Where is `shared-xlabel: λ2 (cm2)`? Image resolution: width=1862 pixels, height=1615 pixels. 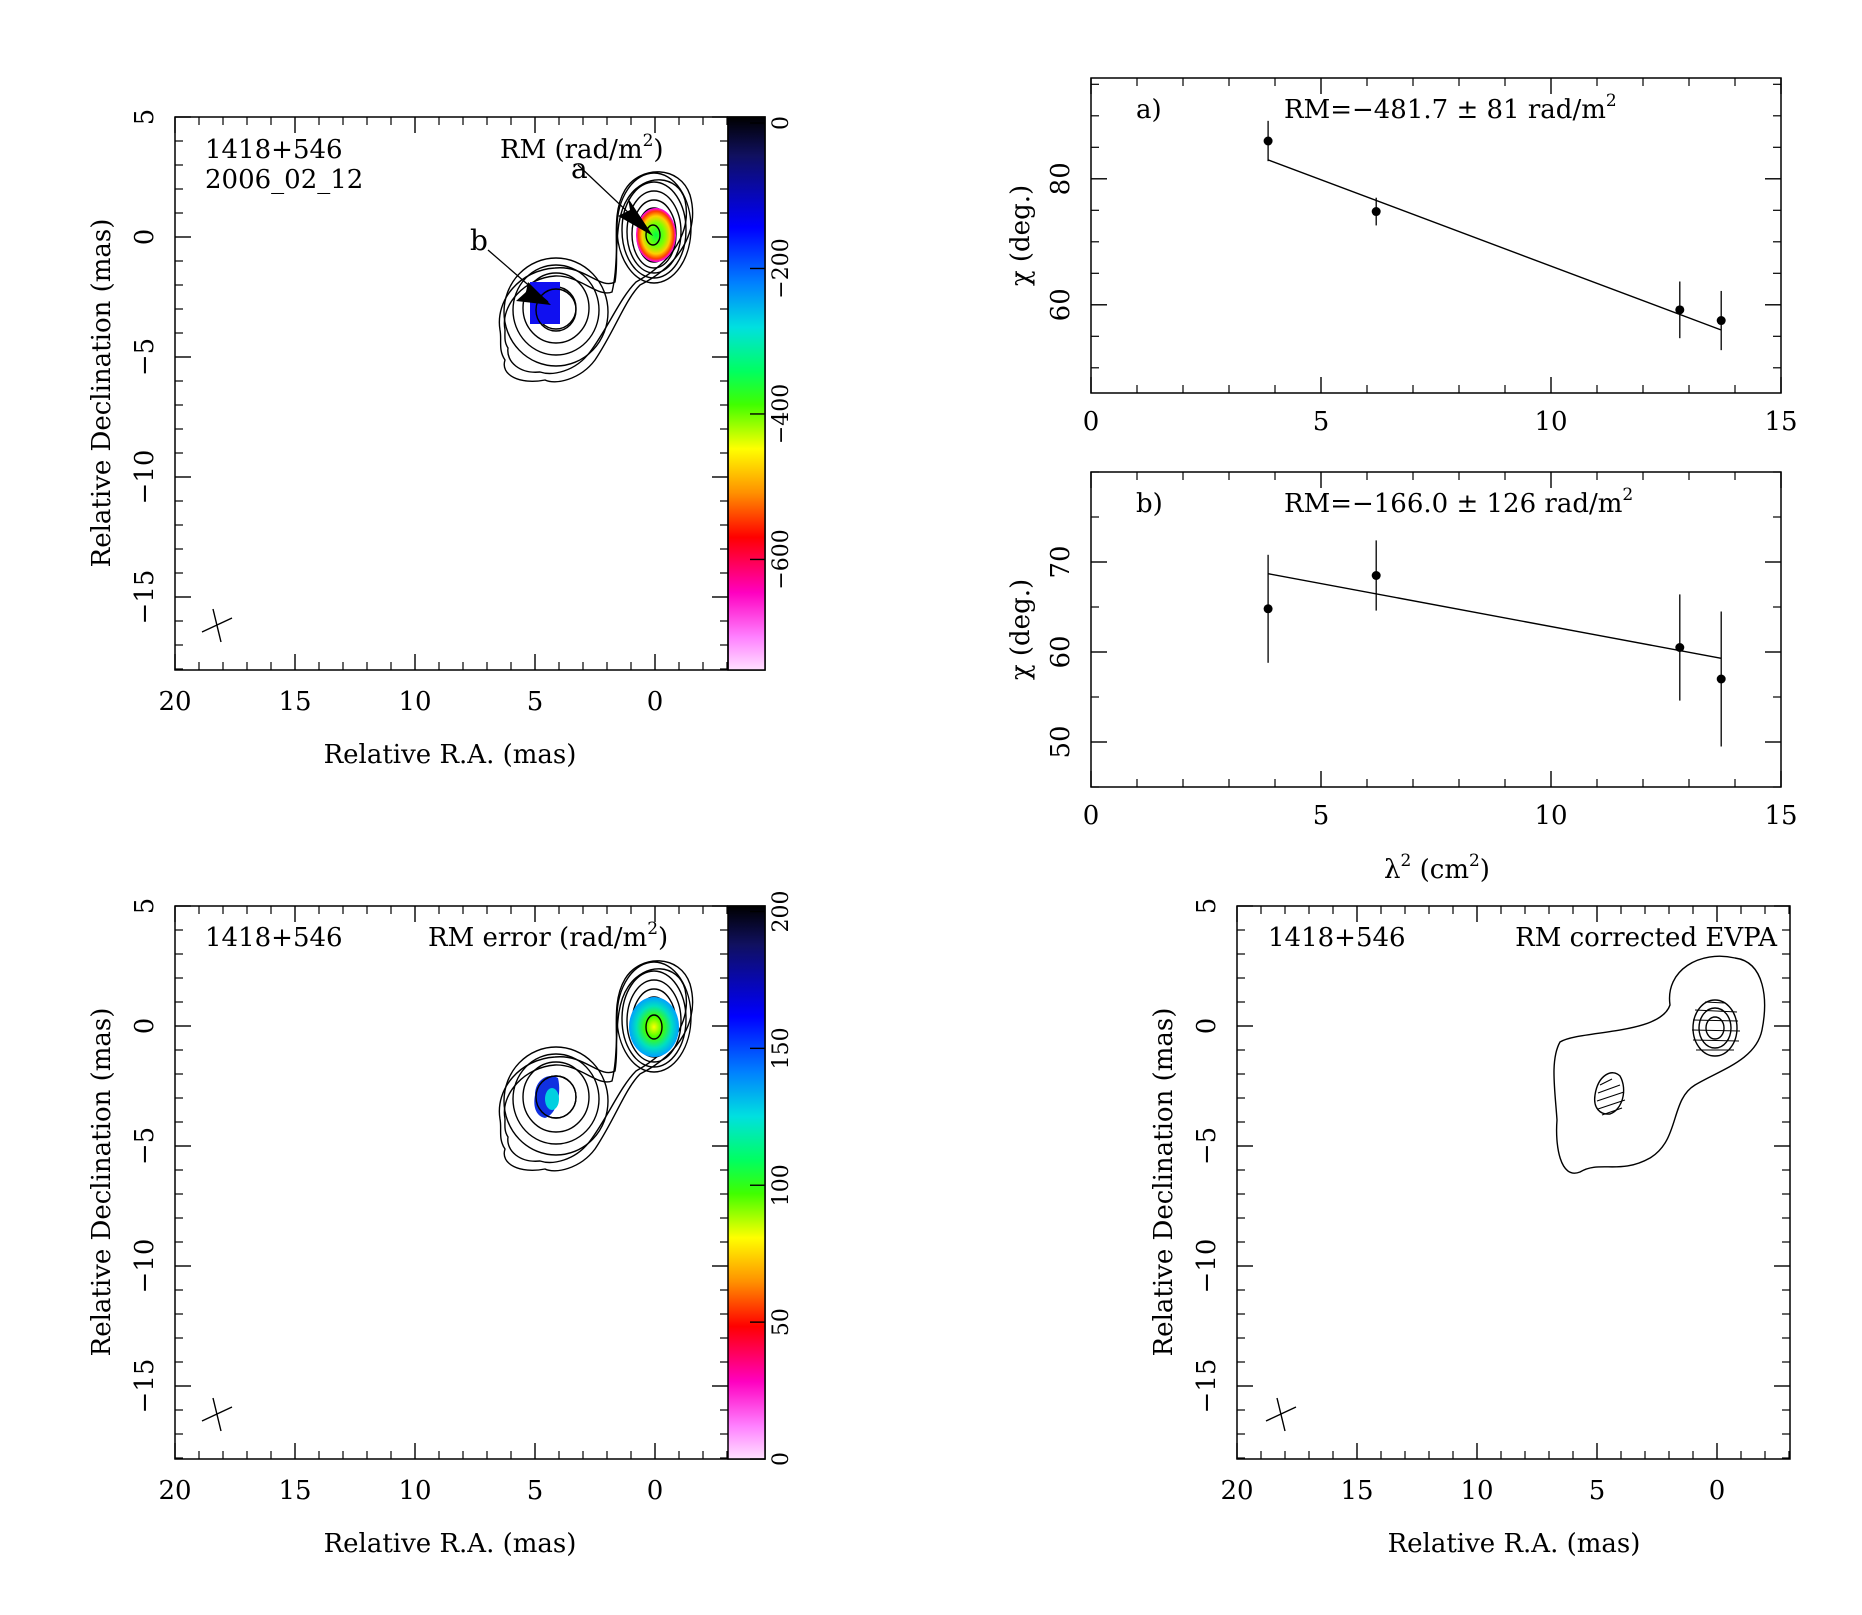
shared-xlabel: λ2 (cm2) is located at coordinates (1437, 868).